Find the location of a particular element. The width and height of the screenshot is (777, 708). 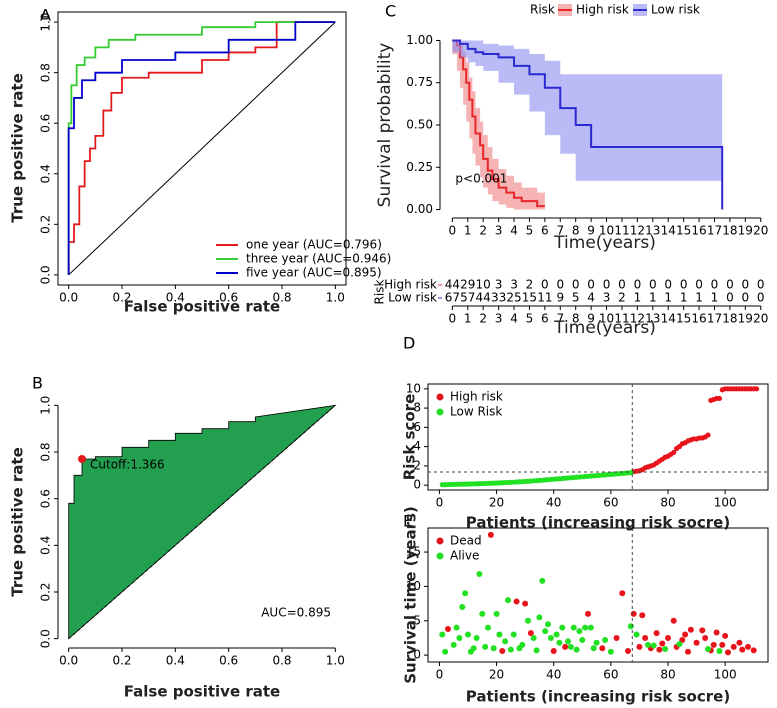

legend-title: Risk is located at coordinates (542, 10).